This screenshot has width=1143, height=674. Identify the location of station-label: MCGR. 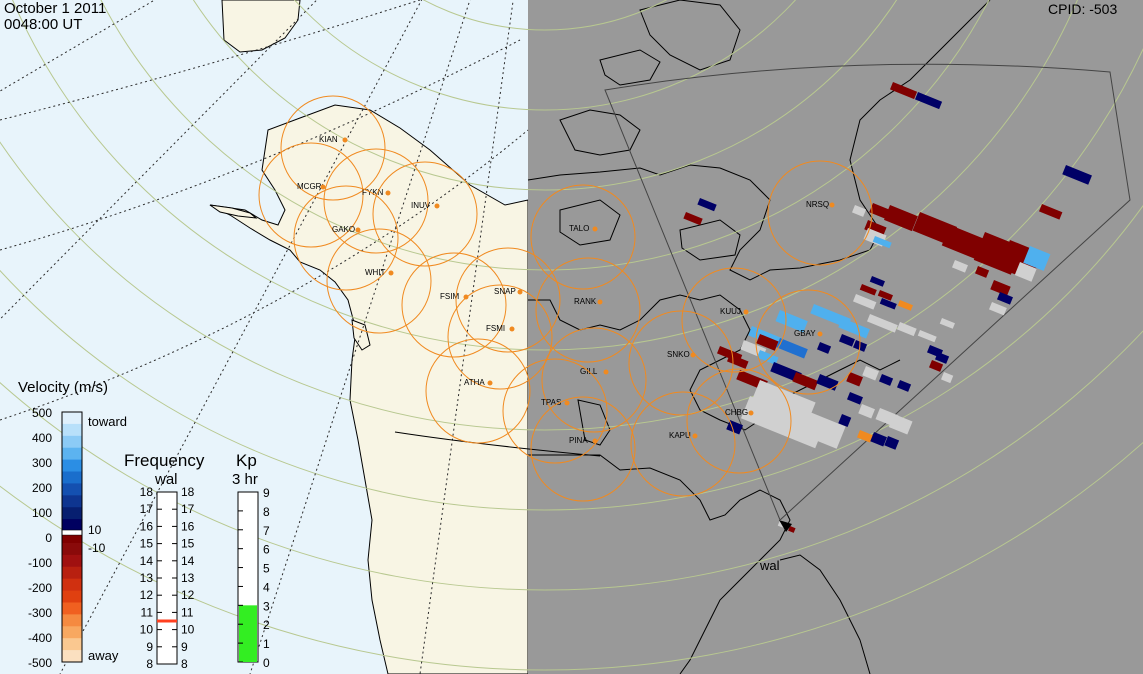
(309, 186).